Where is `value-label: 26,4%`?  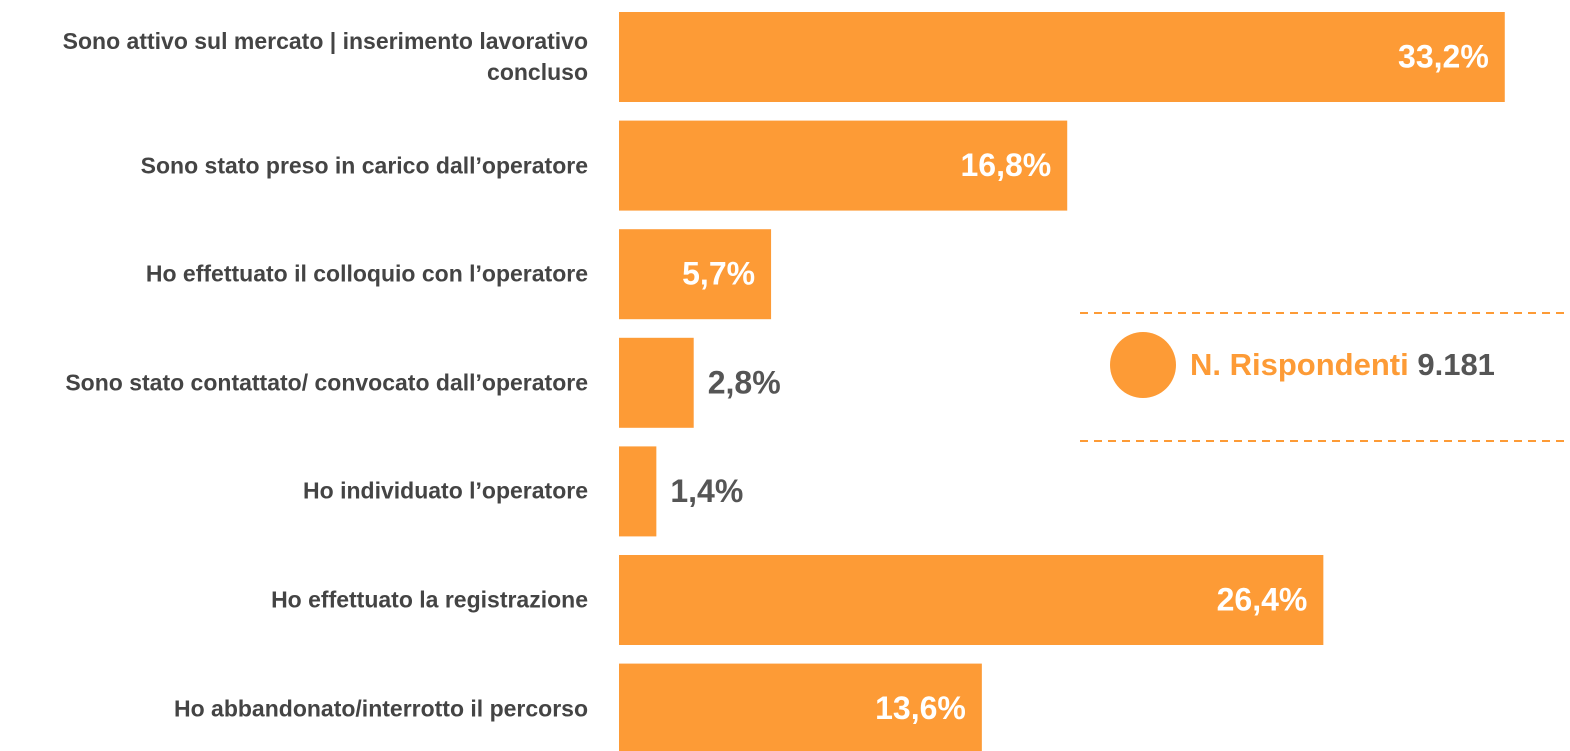
value-label: 26,4% is located at coordinates (1262, 599).